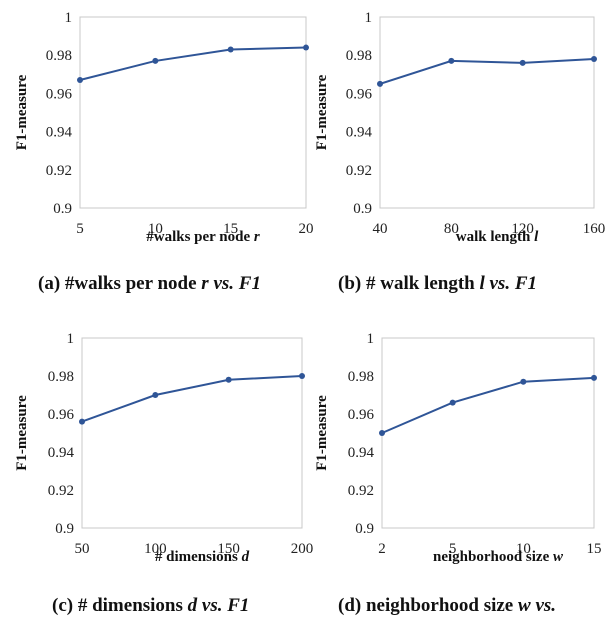  I want to click on x-tick-label: 40, so click(380, 229).